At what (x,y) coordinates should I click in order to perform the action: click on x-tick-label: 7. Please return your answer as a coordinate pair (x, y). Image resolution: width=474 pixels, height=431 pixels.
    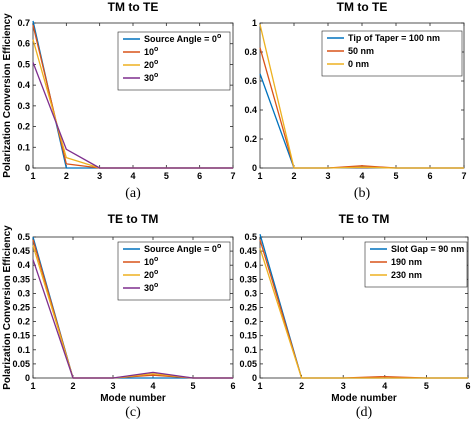
    Looking at the image, I should click on (463, 176).